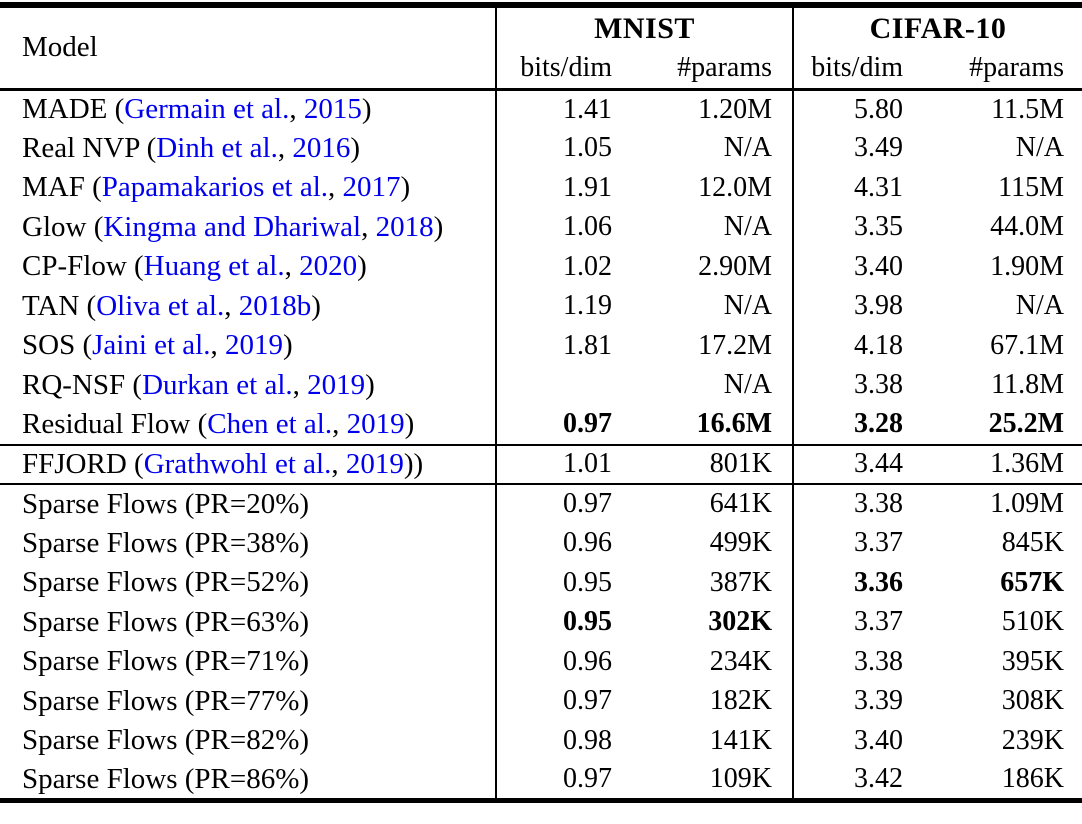  What do you see at coordinates (166, 621) in the screenshot?
I see `model-name-text: Sparse Flows (PR=63%)` at bounding box center [166, 621].